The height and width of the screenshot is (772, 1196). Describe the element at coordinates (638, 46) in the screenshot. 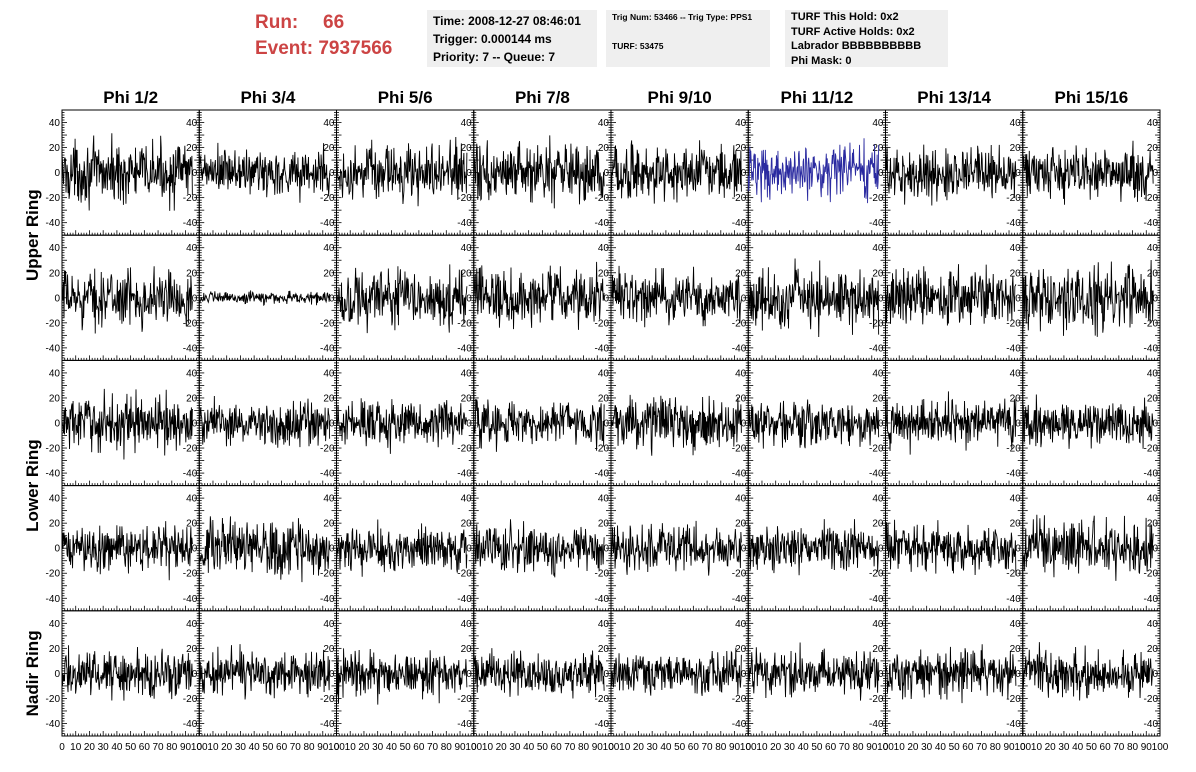

I see `turf-num-text: TURF: 53475` at that location.